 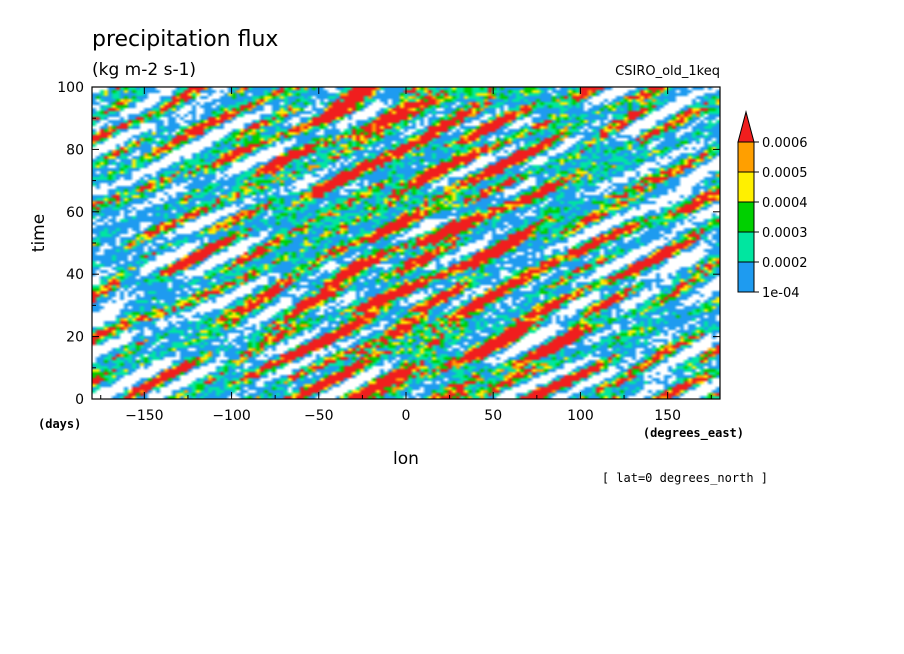 What do you see at coordinates (231, 416) in the screenshot?
I see `x-tick-label: −100` at bounding box center [231, 416].